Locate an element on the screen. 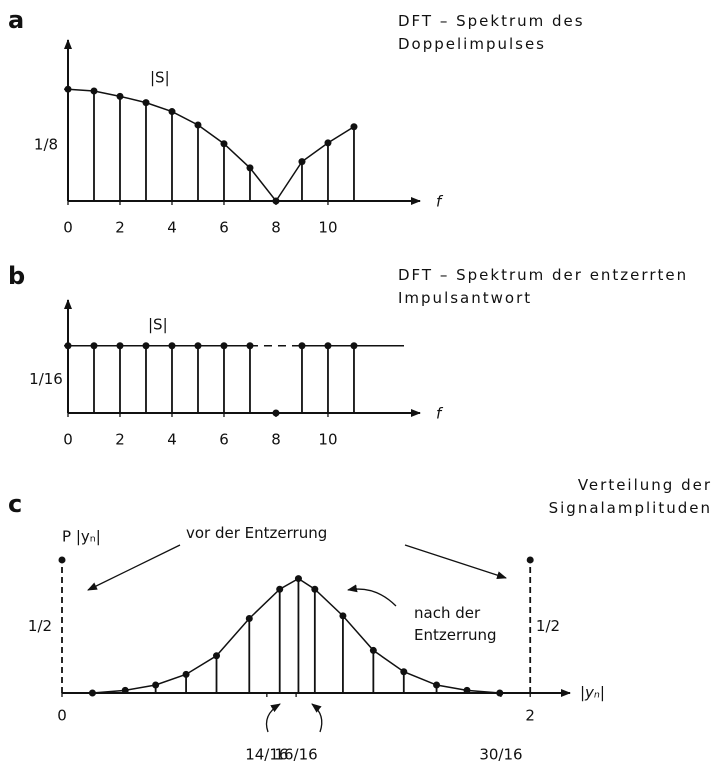  annotation: nach der Entzerrung is located at coordinates (455, 624).